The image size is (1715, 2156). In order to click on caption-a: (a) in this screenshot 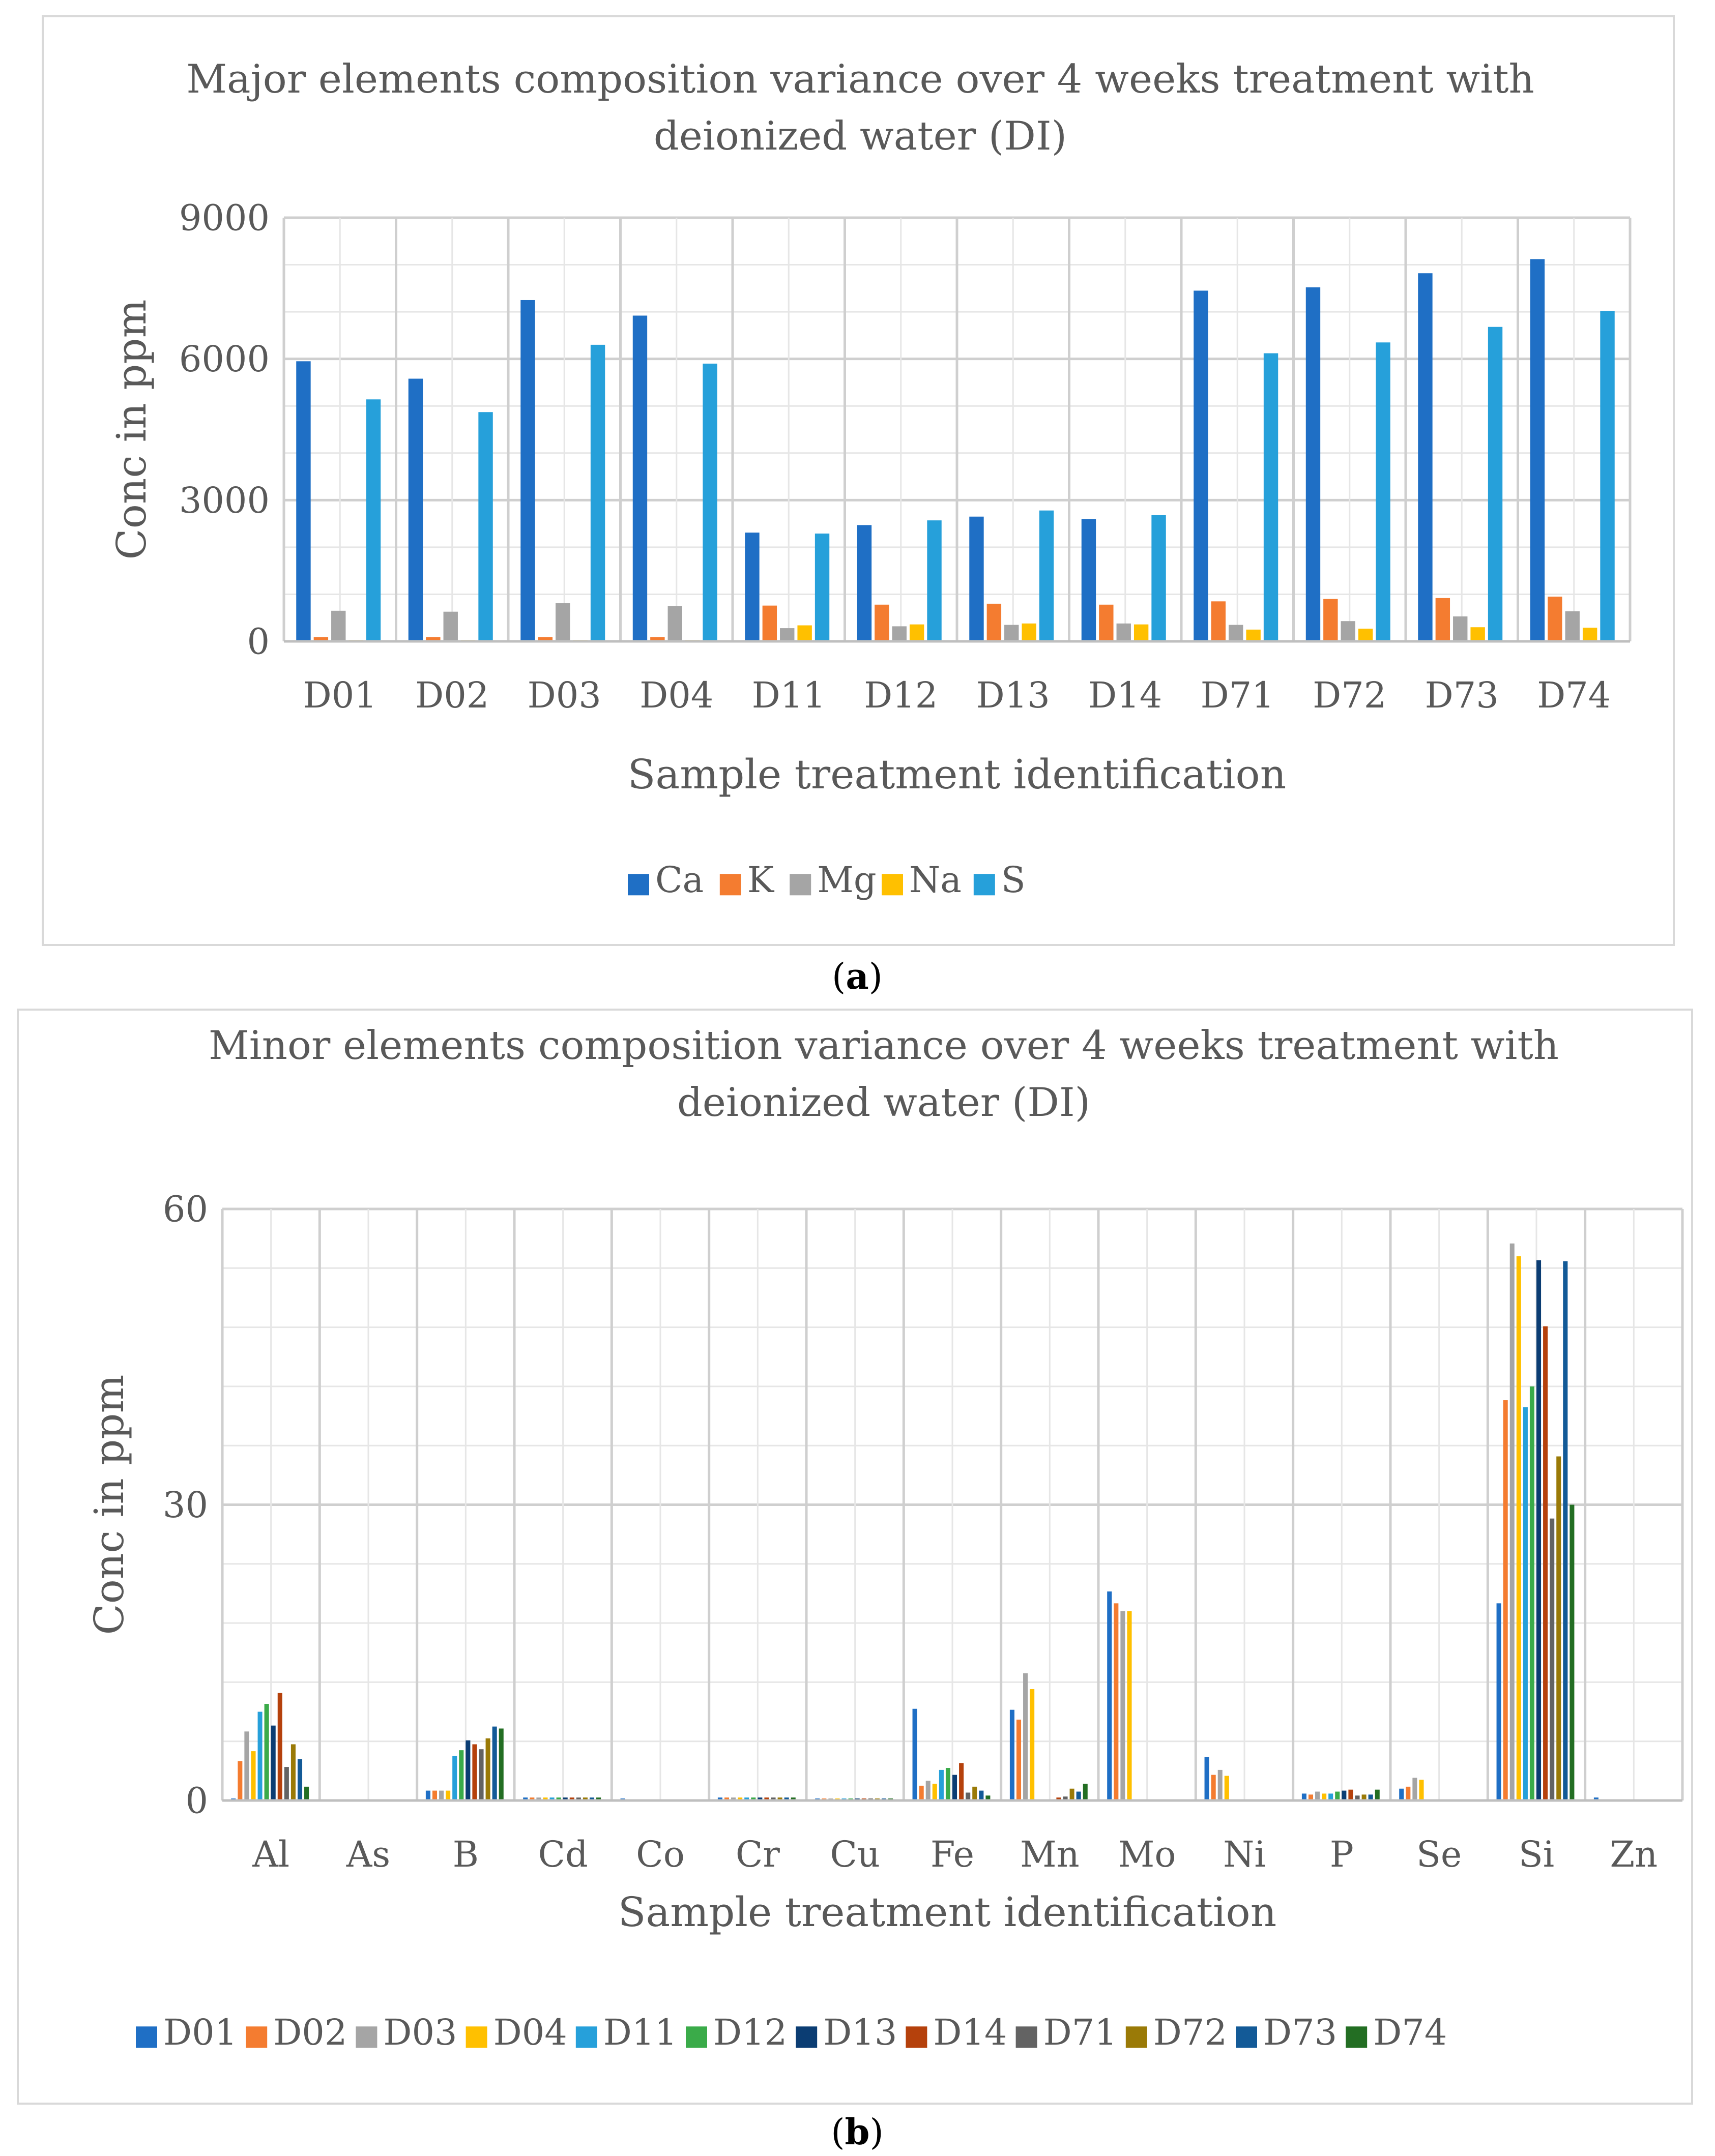, I will do `click(857, 976)`.